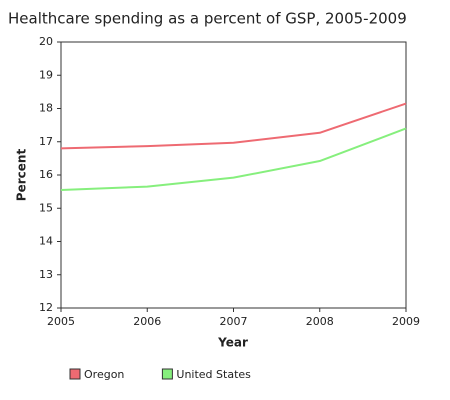 Image resolution: width=450 pixels, height=400 pixels. Describe the element at coordinates (46, 241) in the screenshot. I see `y-tick-label: 14` at that location.